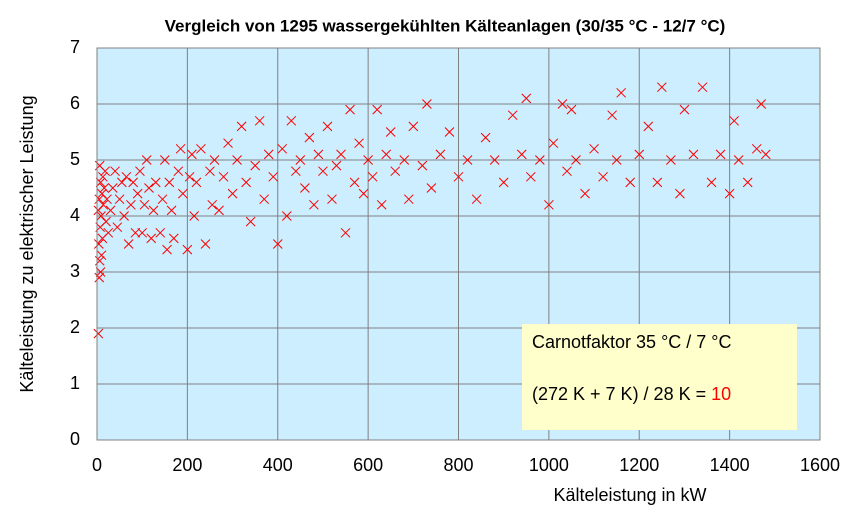 This screenshot has width=854, height=514. Describe the element at coordinates (27, 243) in the screenshot. I see `y-axis-label: Kälteleistung zu elektrischer Leistung` at that location.